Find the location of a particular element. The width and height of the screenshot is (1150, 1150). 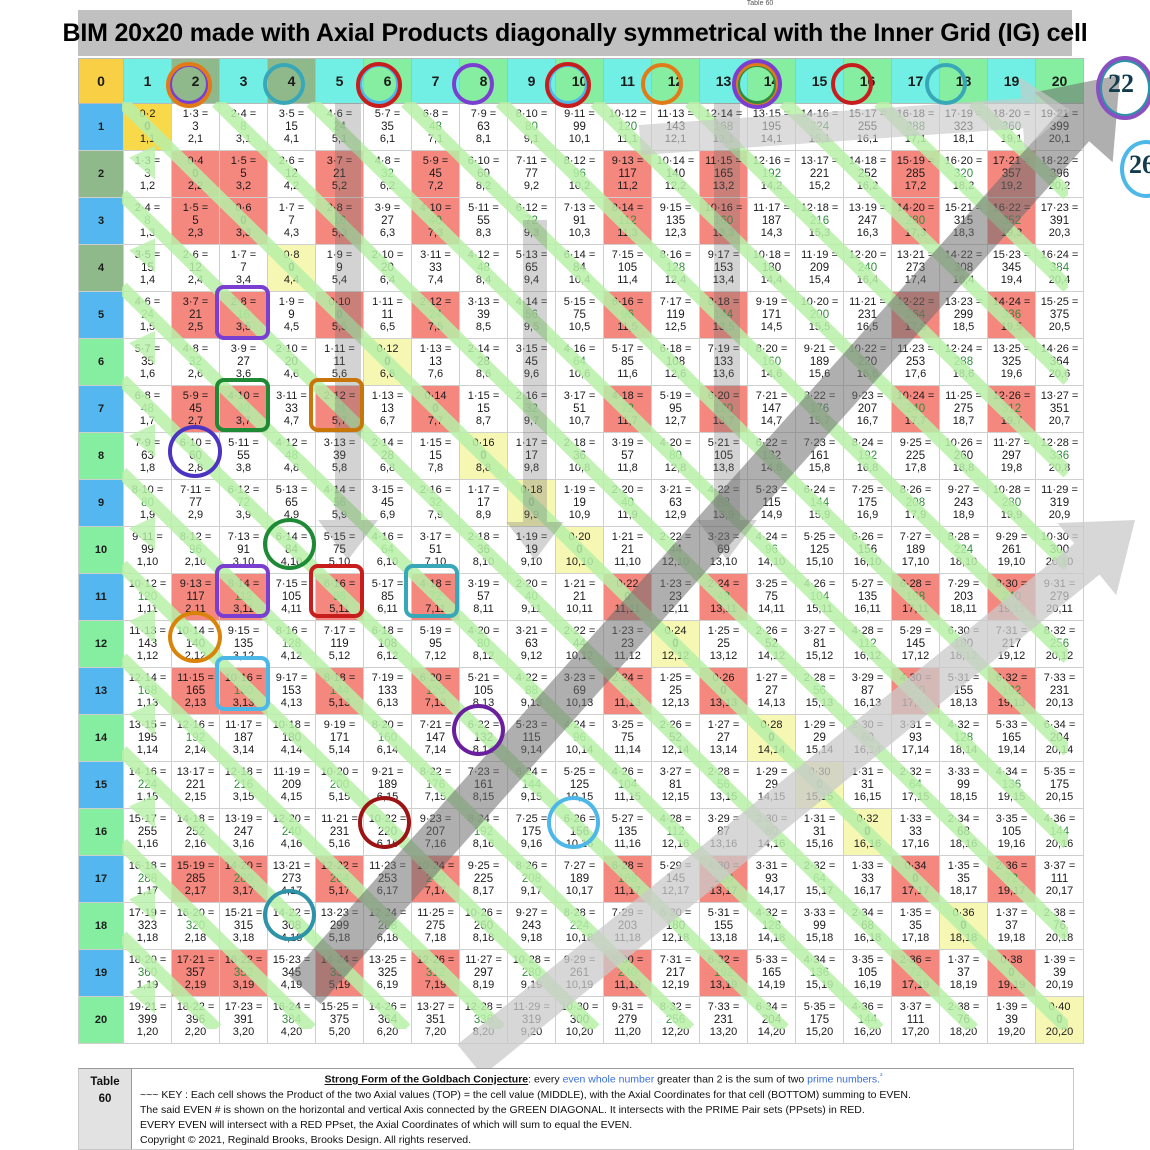

grid-cell: 2·8 = 16 3,5 is located at coordinates (243, 315).